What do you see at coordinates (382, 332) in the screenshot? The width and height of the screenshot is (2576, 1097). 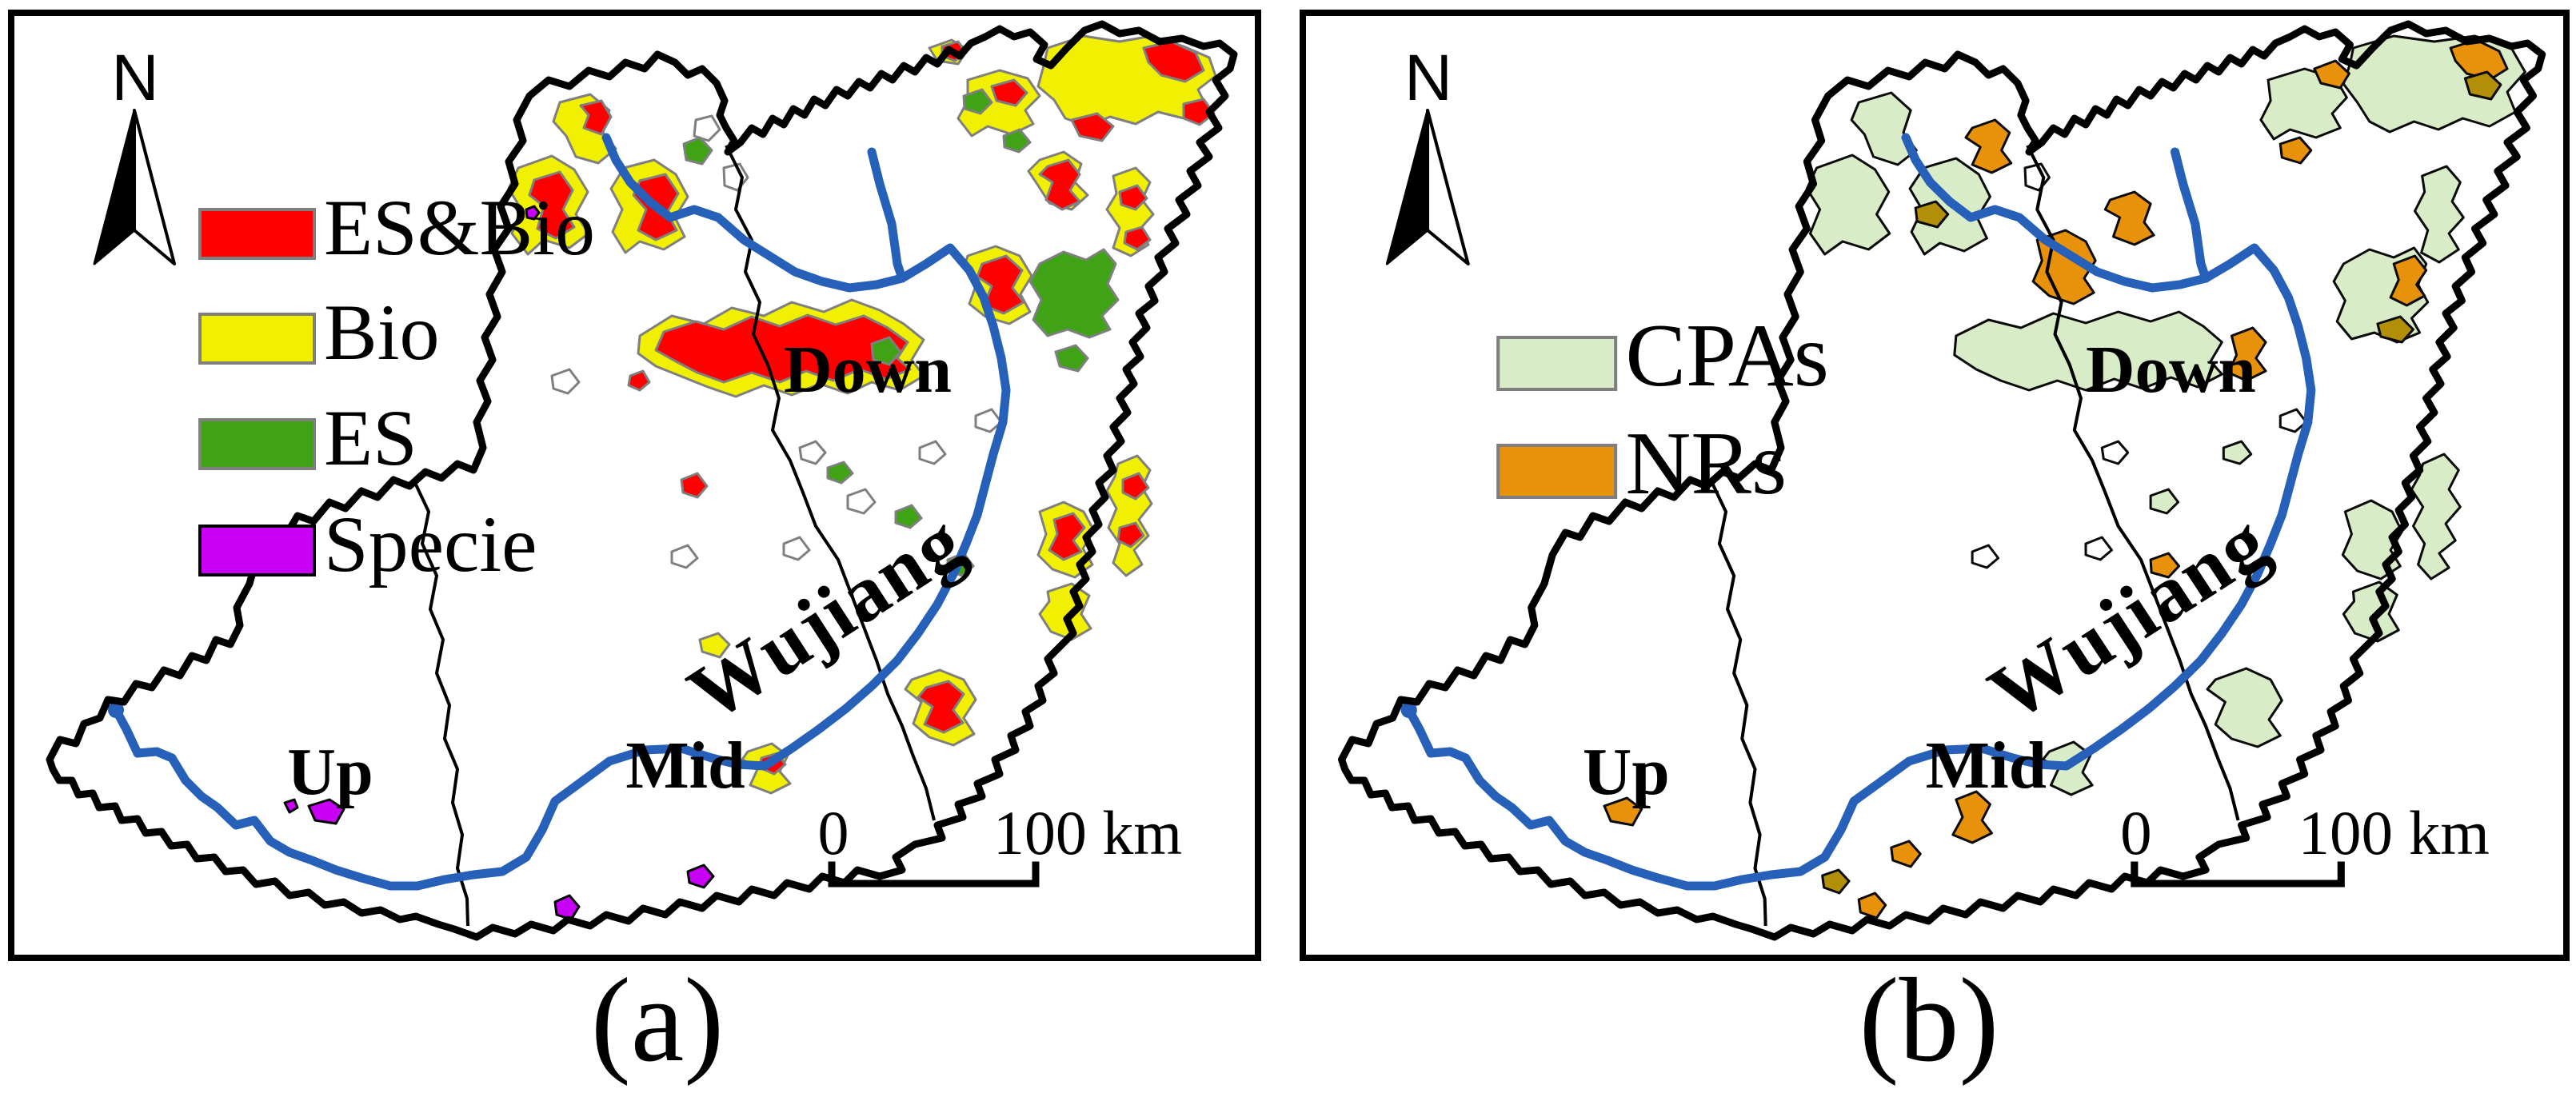 I see `legend-label-bio: Bio` at bounding box center [382, 332].